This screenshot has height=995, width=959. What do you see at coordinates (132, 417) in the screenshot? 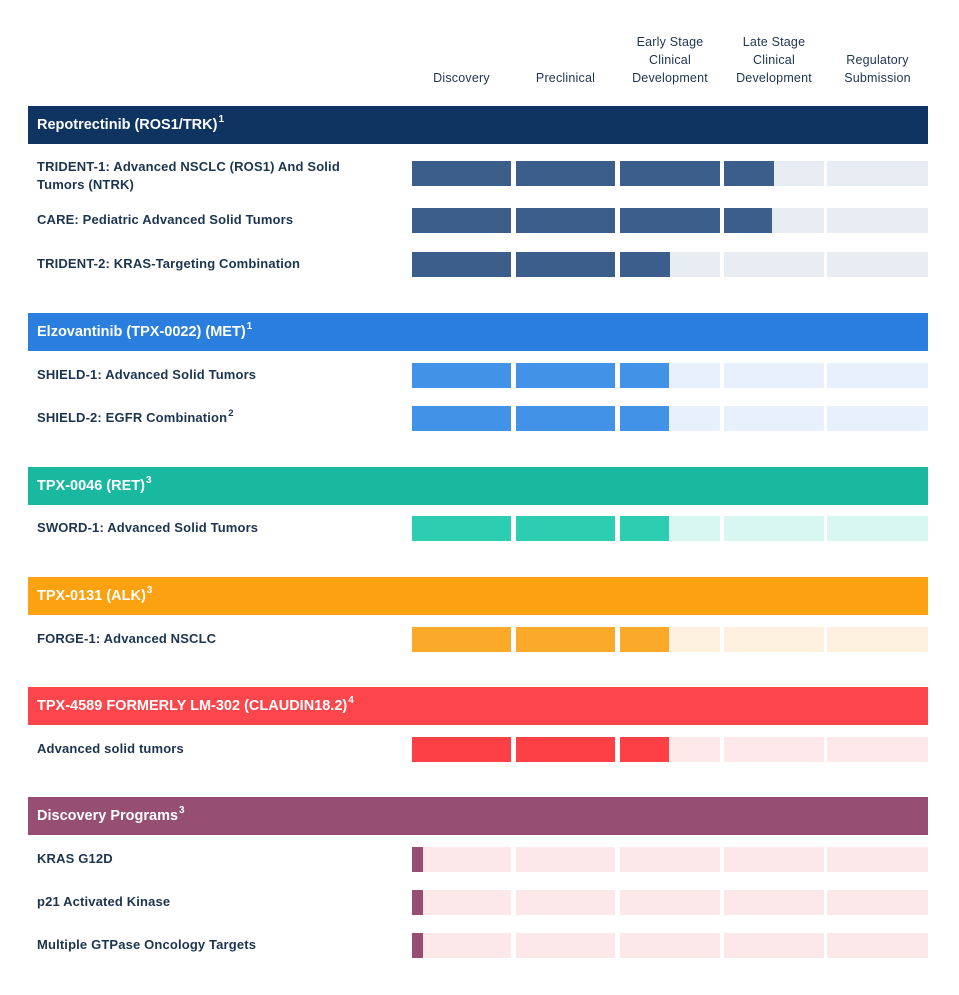
I see `program-label-text: SHIELD-2: EGFR Combination` at bounding box center [132, 417].